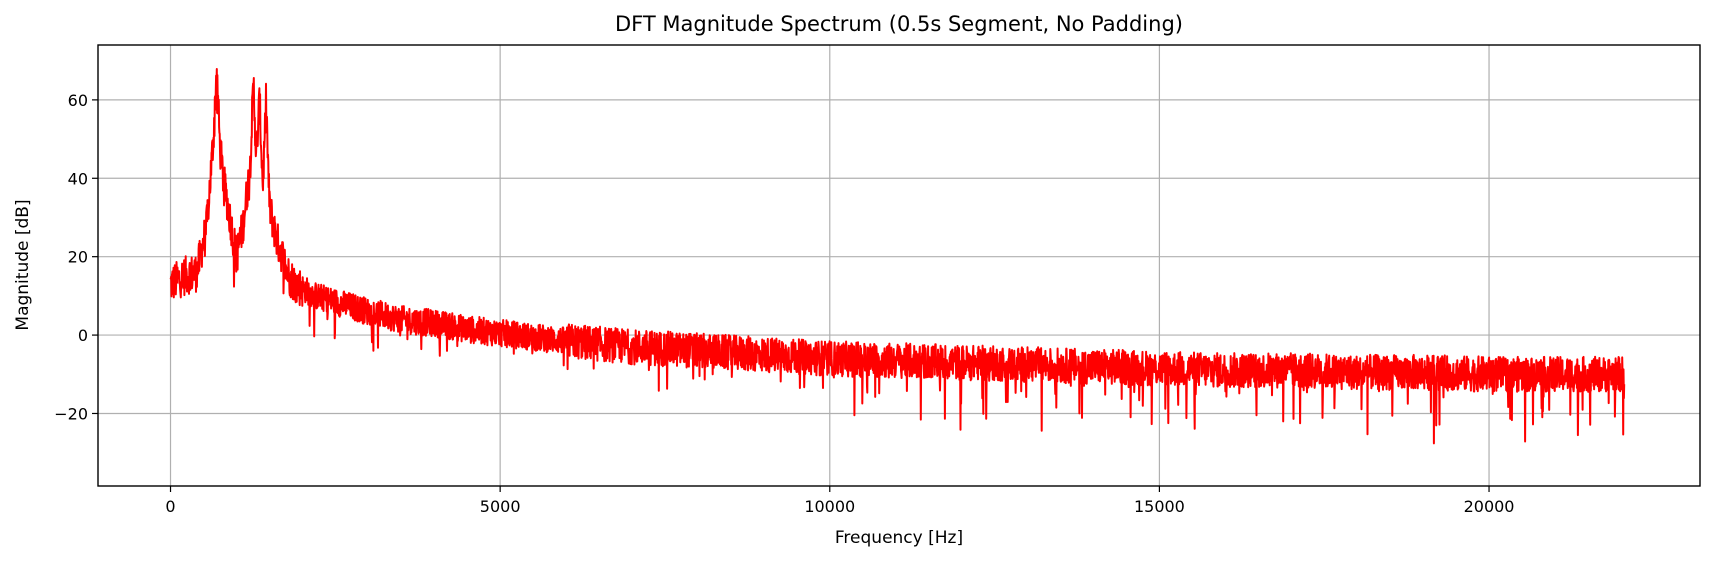  I want to click on y-tick-label: 20, so click(78, 257).